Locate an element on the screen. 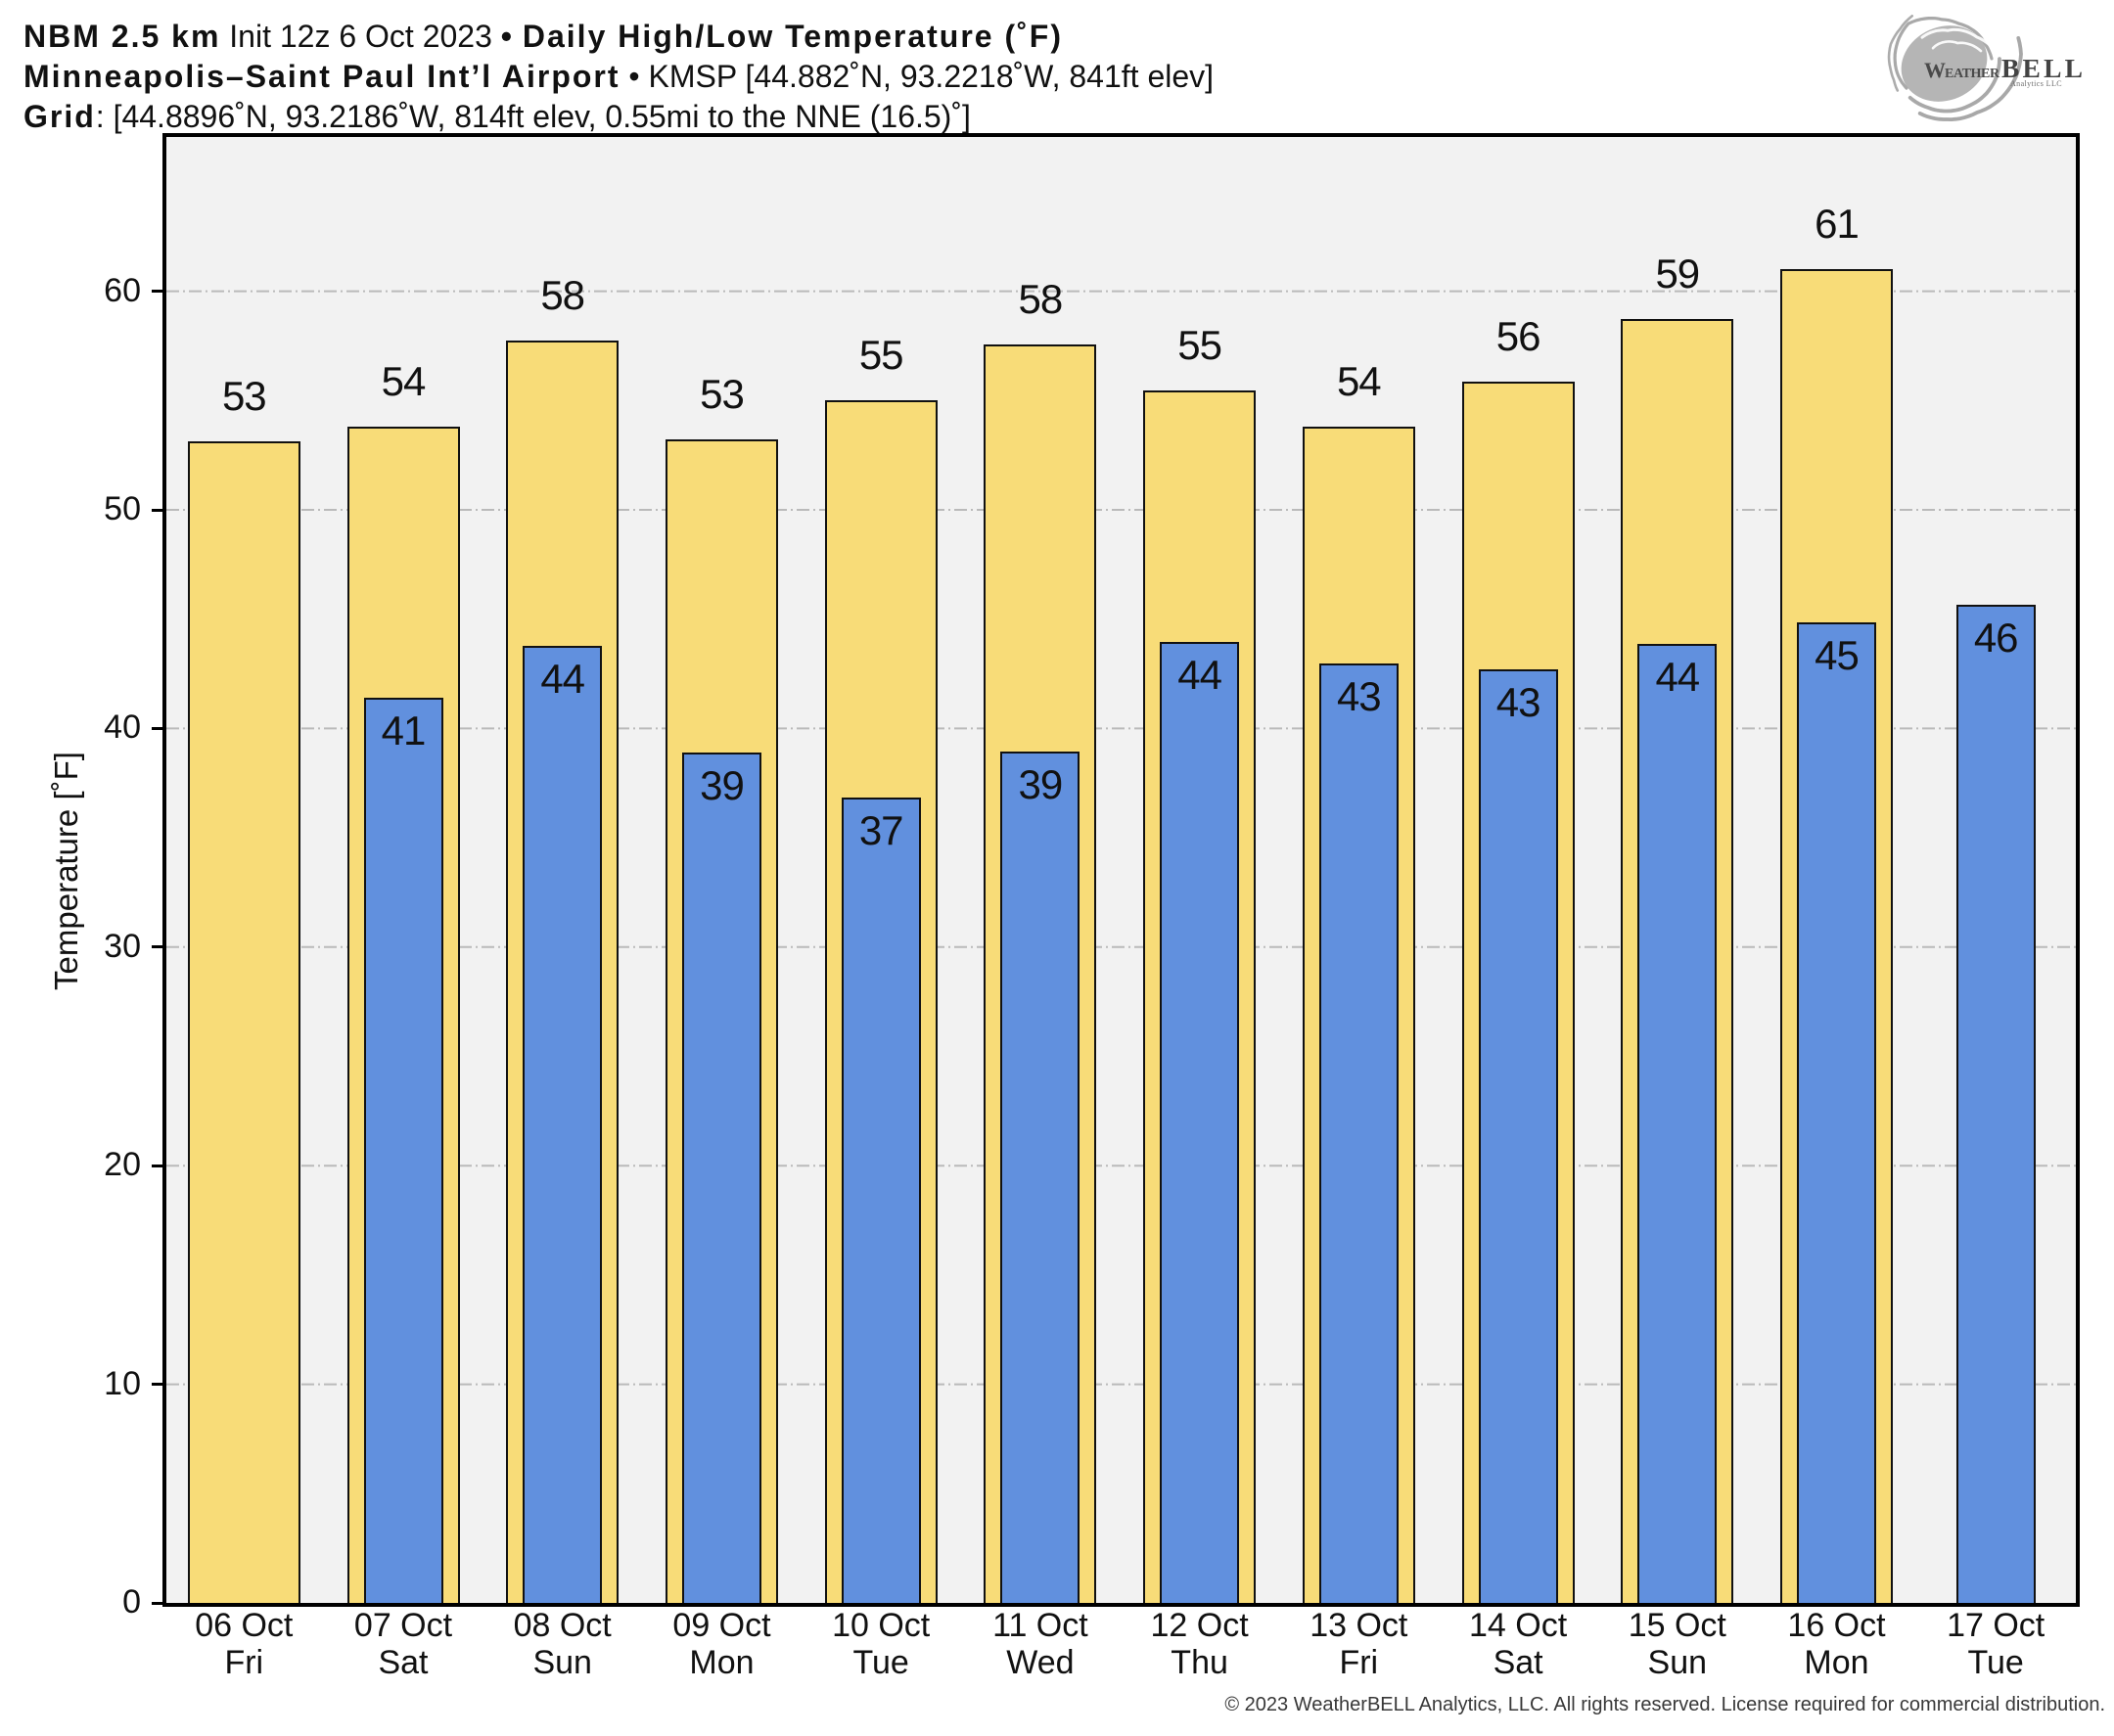 This screenshot has height=1736, width=2114. svg-text: BELL is located at coordinates (2043, 68).